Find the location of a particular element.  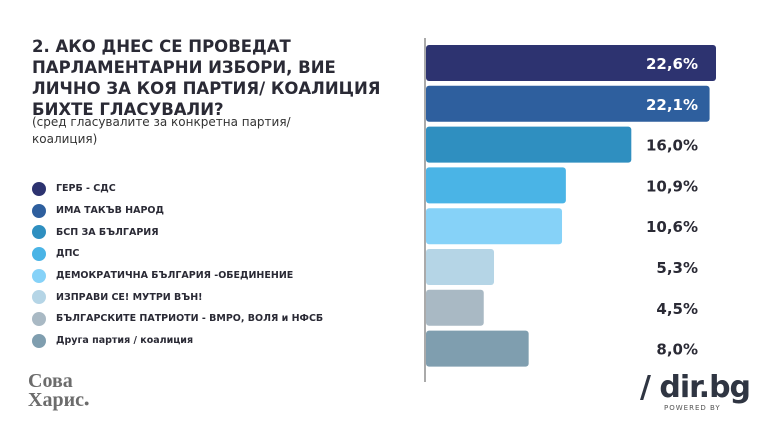

legend-label: БЪЛГАРСКИТЕ ПАТРИОТИ - ВМРО, ВОЛЯ и НФСБ is located at coordinates (190, 319).